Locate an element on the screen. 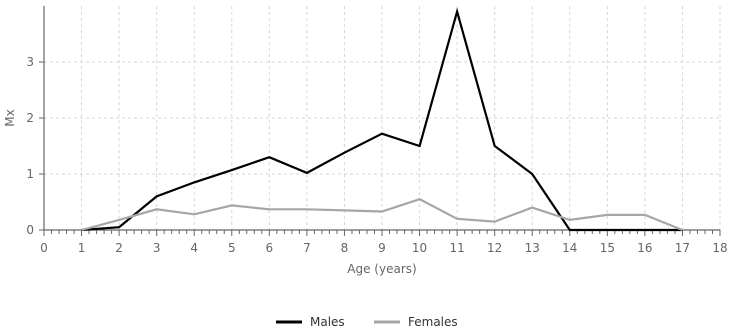 The image size is (731, 335). y-tick-label-1: 1 is located at coordinates (30, 174).